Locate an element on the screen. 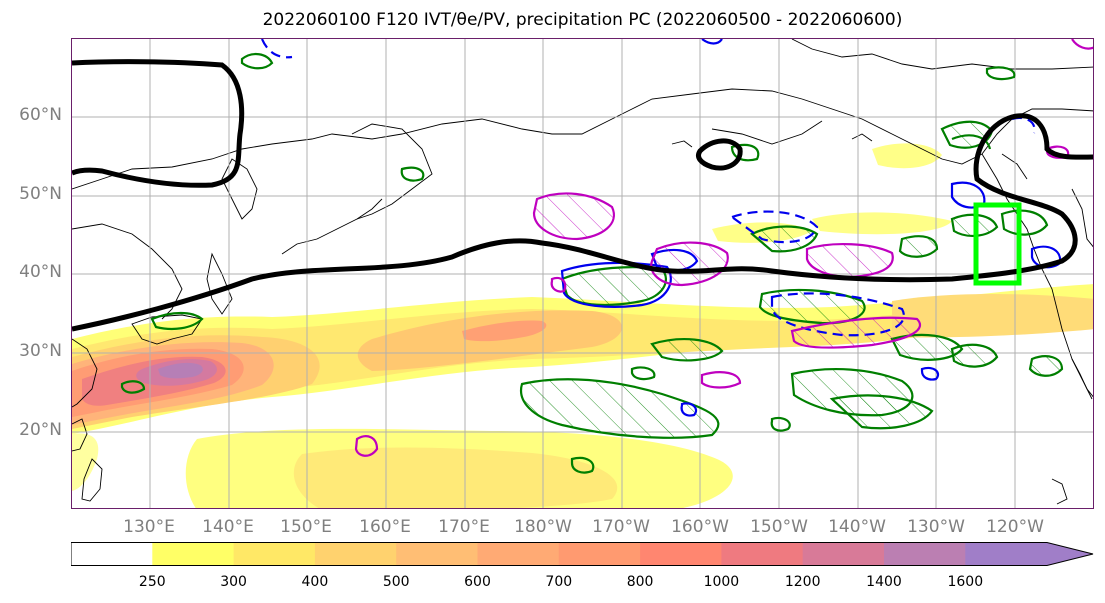 The image size is (1105, 603). ivt-band-mid is located at coordinates (504, 331).